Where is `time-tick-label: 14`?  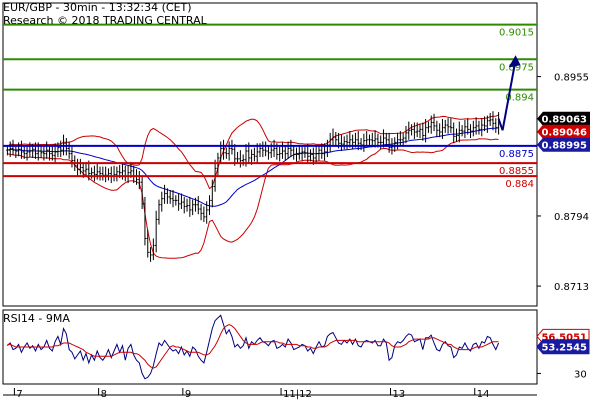
time-tick-label: 14 is located at coordinates (483, 394).